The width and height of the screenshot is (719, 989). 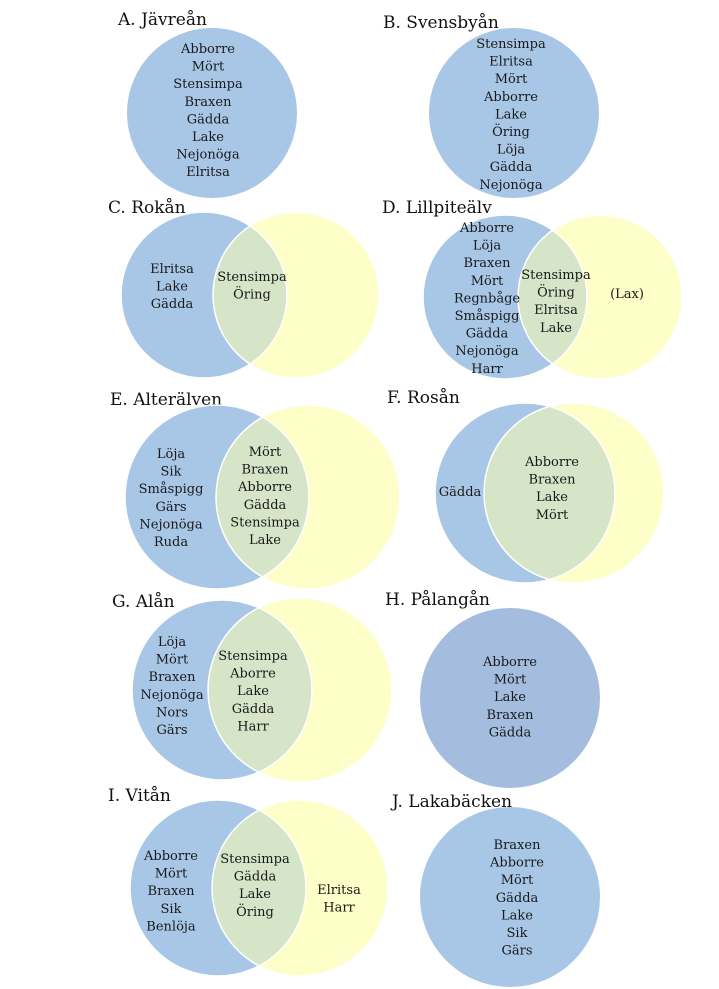 I want to click on diagram-title: G. Alån, so click(x=143, y=602).